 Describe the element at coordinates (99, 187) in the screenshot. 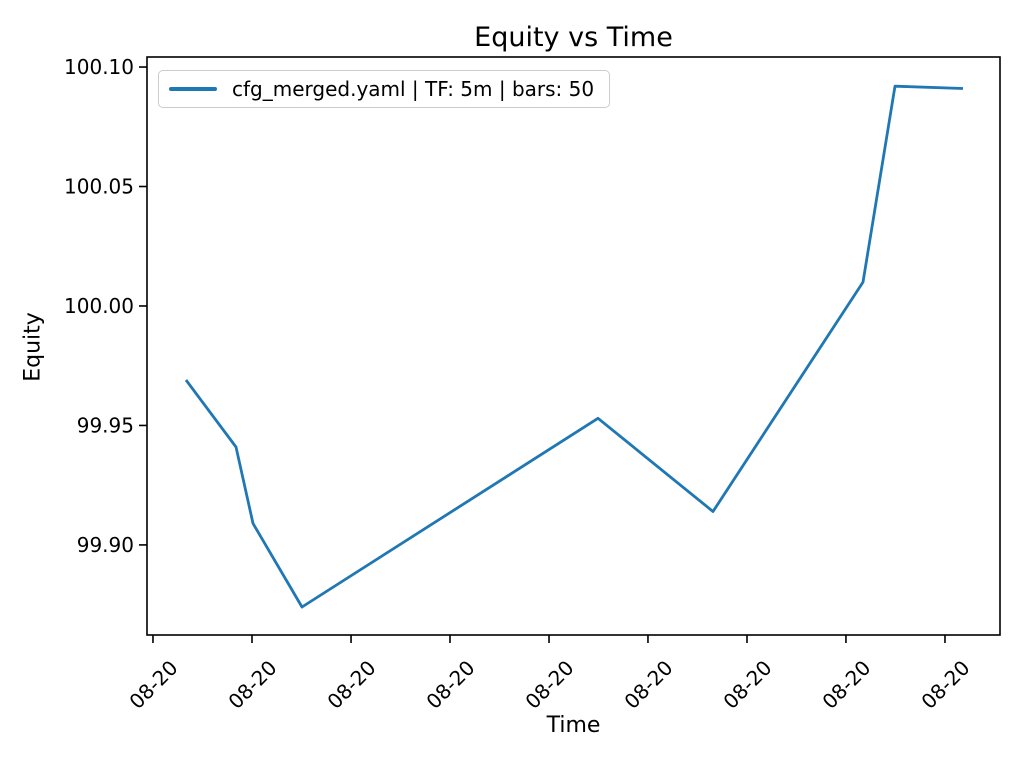

I see `y-tick-label: 100.05` at that location.